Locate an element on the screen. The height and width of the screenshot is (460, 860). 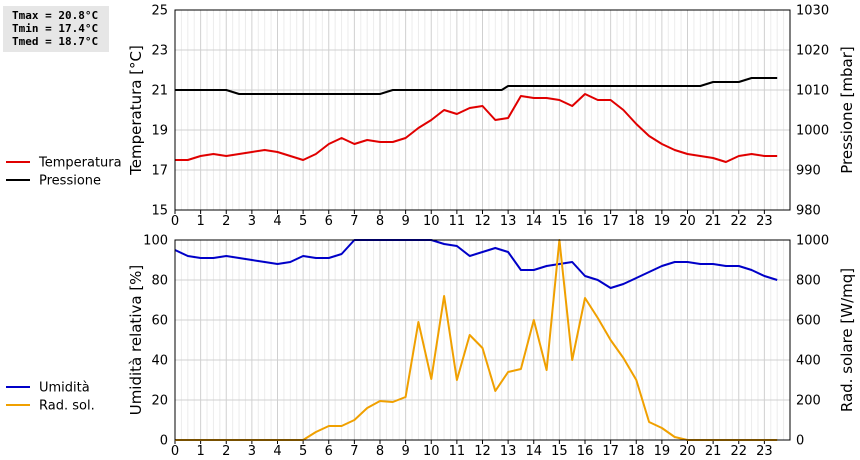
y-right-tick-label: 1030 is located at coordinates (812, 11).